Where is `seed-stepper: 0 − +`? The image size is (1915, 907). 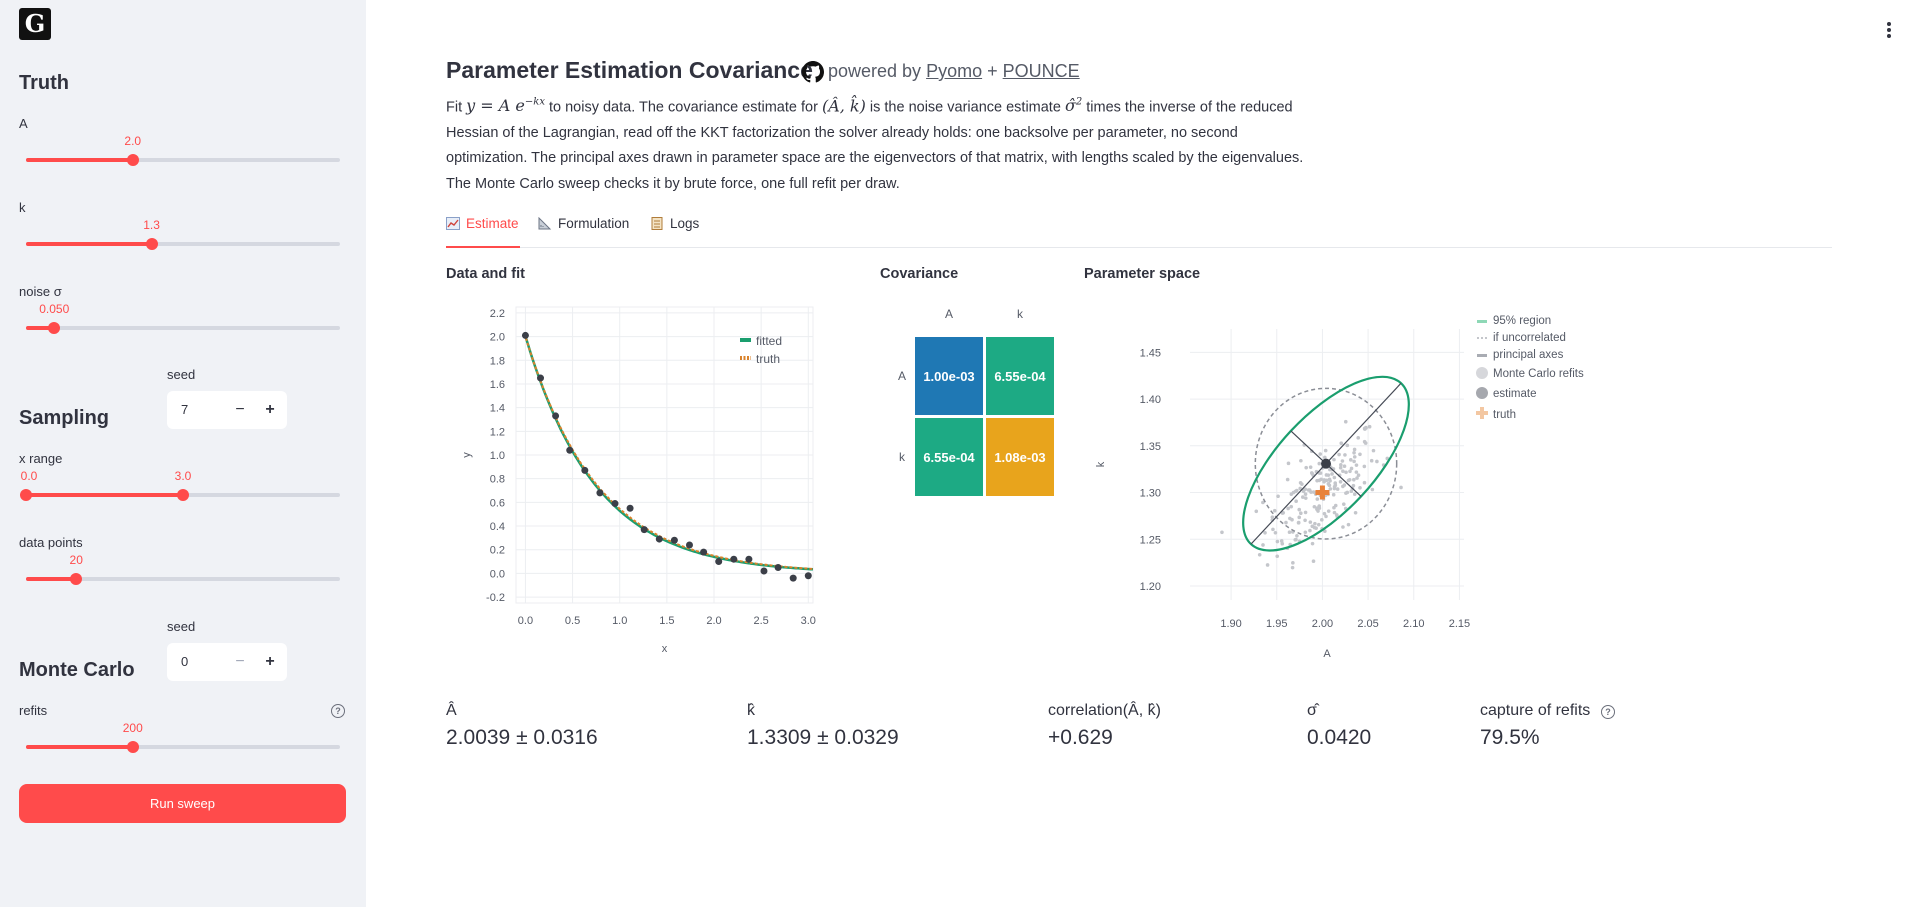
seed-stepper: 0 − + is located at coordinates (227, 662).